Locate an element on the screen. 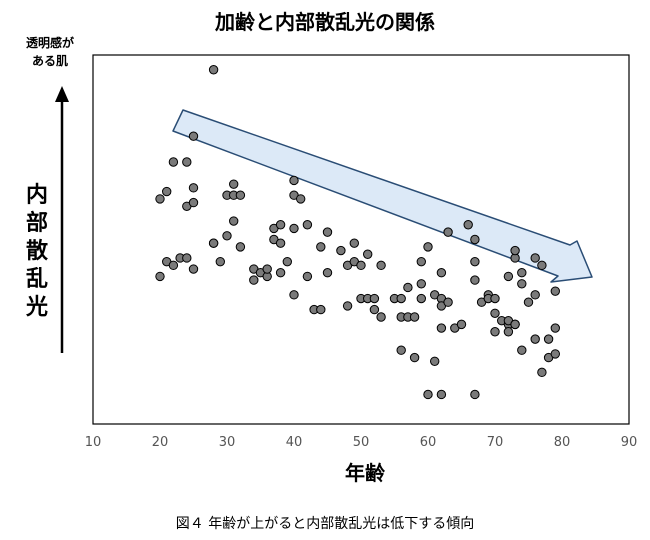 The height and width of the screenshot is (540, 650). x-tick-label: 10 is located at coordinates (93, 442).